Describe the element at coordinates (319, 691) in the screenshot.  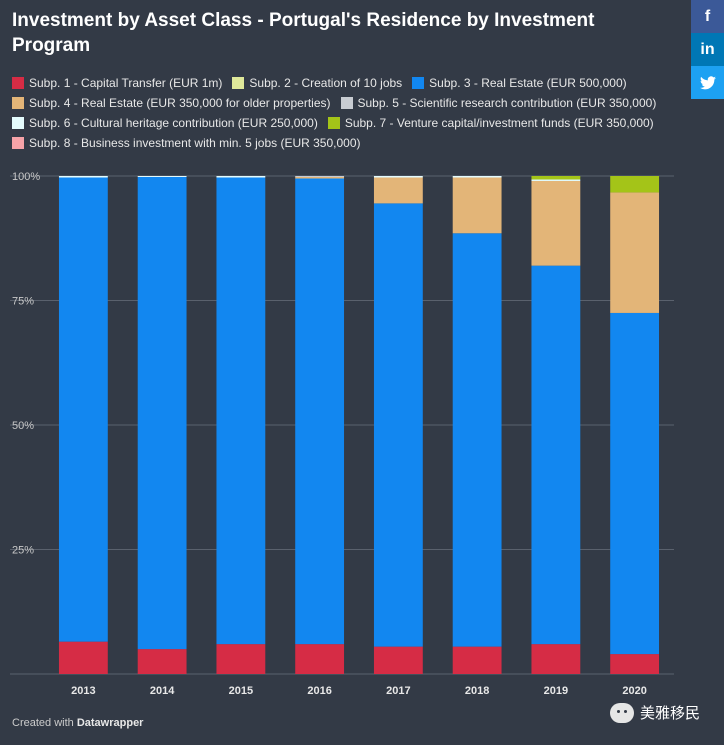
I see `x-tick-label: 2016` at that location.